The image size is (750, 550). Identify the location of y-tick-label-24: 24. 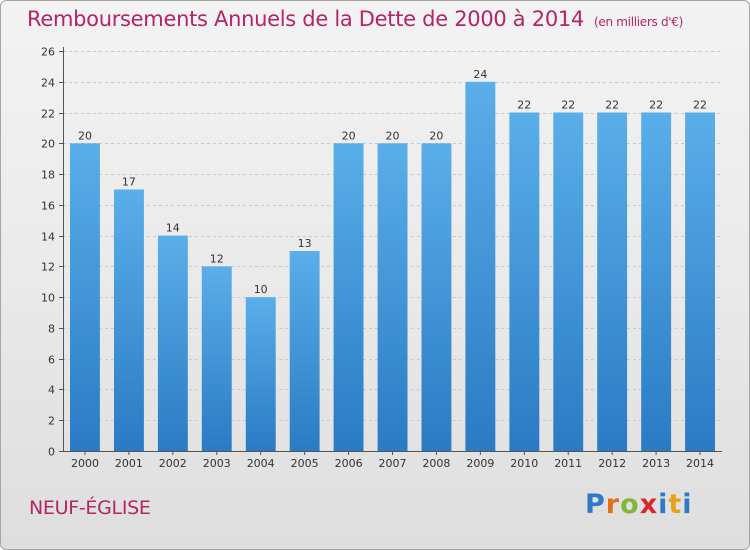
(48, 83).